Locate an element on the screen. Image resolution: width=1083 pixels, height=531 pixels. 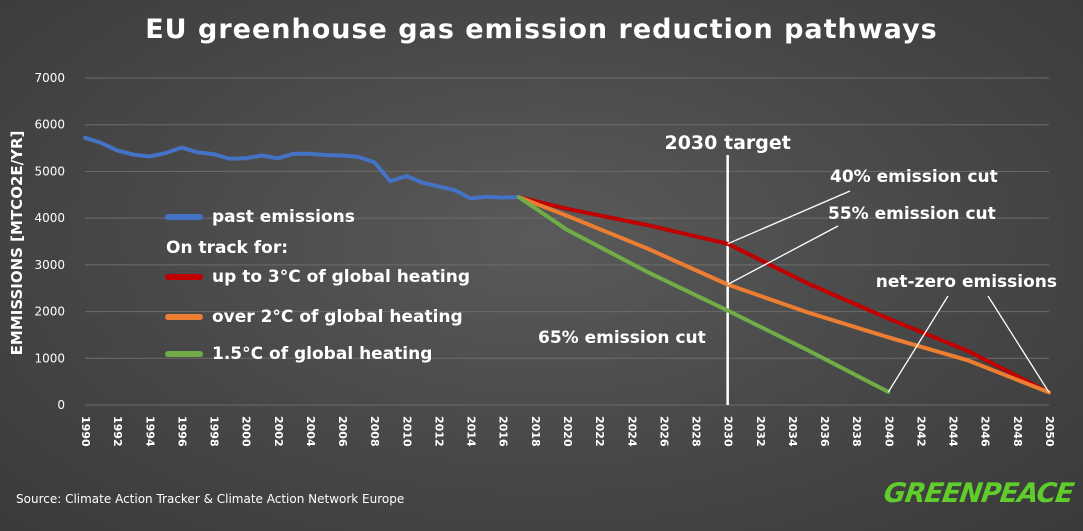
y-tick-label: 7000 is located at coordinates (49, 78).